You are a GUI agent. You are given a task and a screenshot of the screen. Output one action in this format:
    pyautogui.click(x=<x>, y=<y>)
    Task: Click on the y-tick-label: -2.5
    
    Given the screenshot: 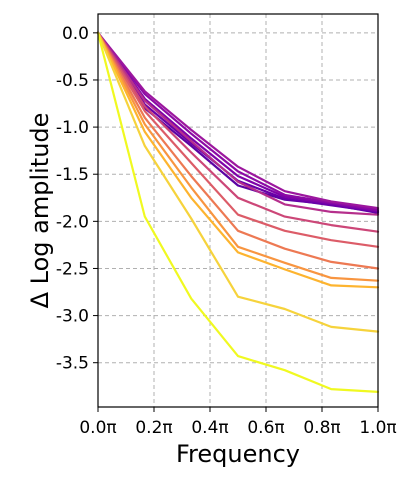 What is the action you would take?
    pyautogui.click(x=72, y=269)
    